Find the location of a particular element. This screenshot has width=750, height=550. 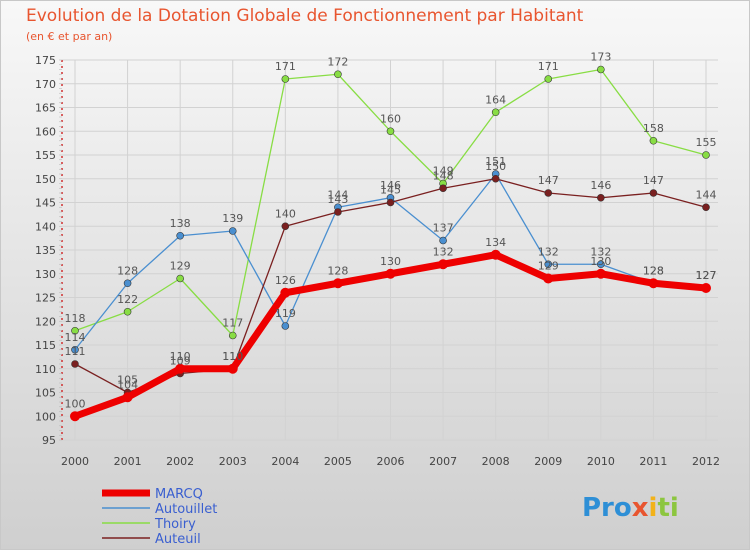

data-label-auteuil: 111 is located at coordinates (75, 351).